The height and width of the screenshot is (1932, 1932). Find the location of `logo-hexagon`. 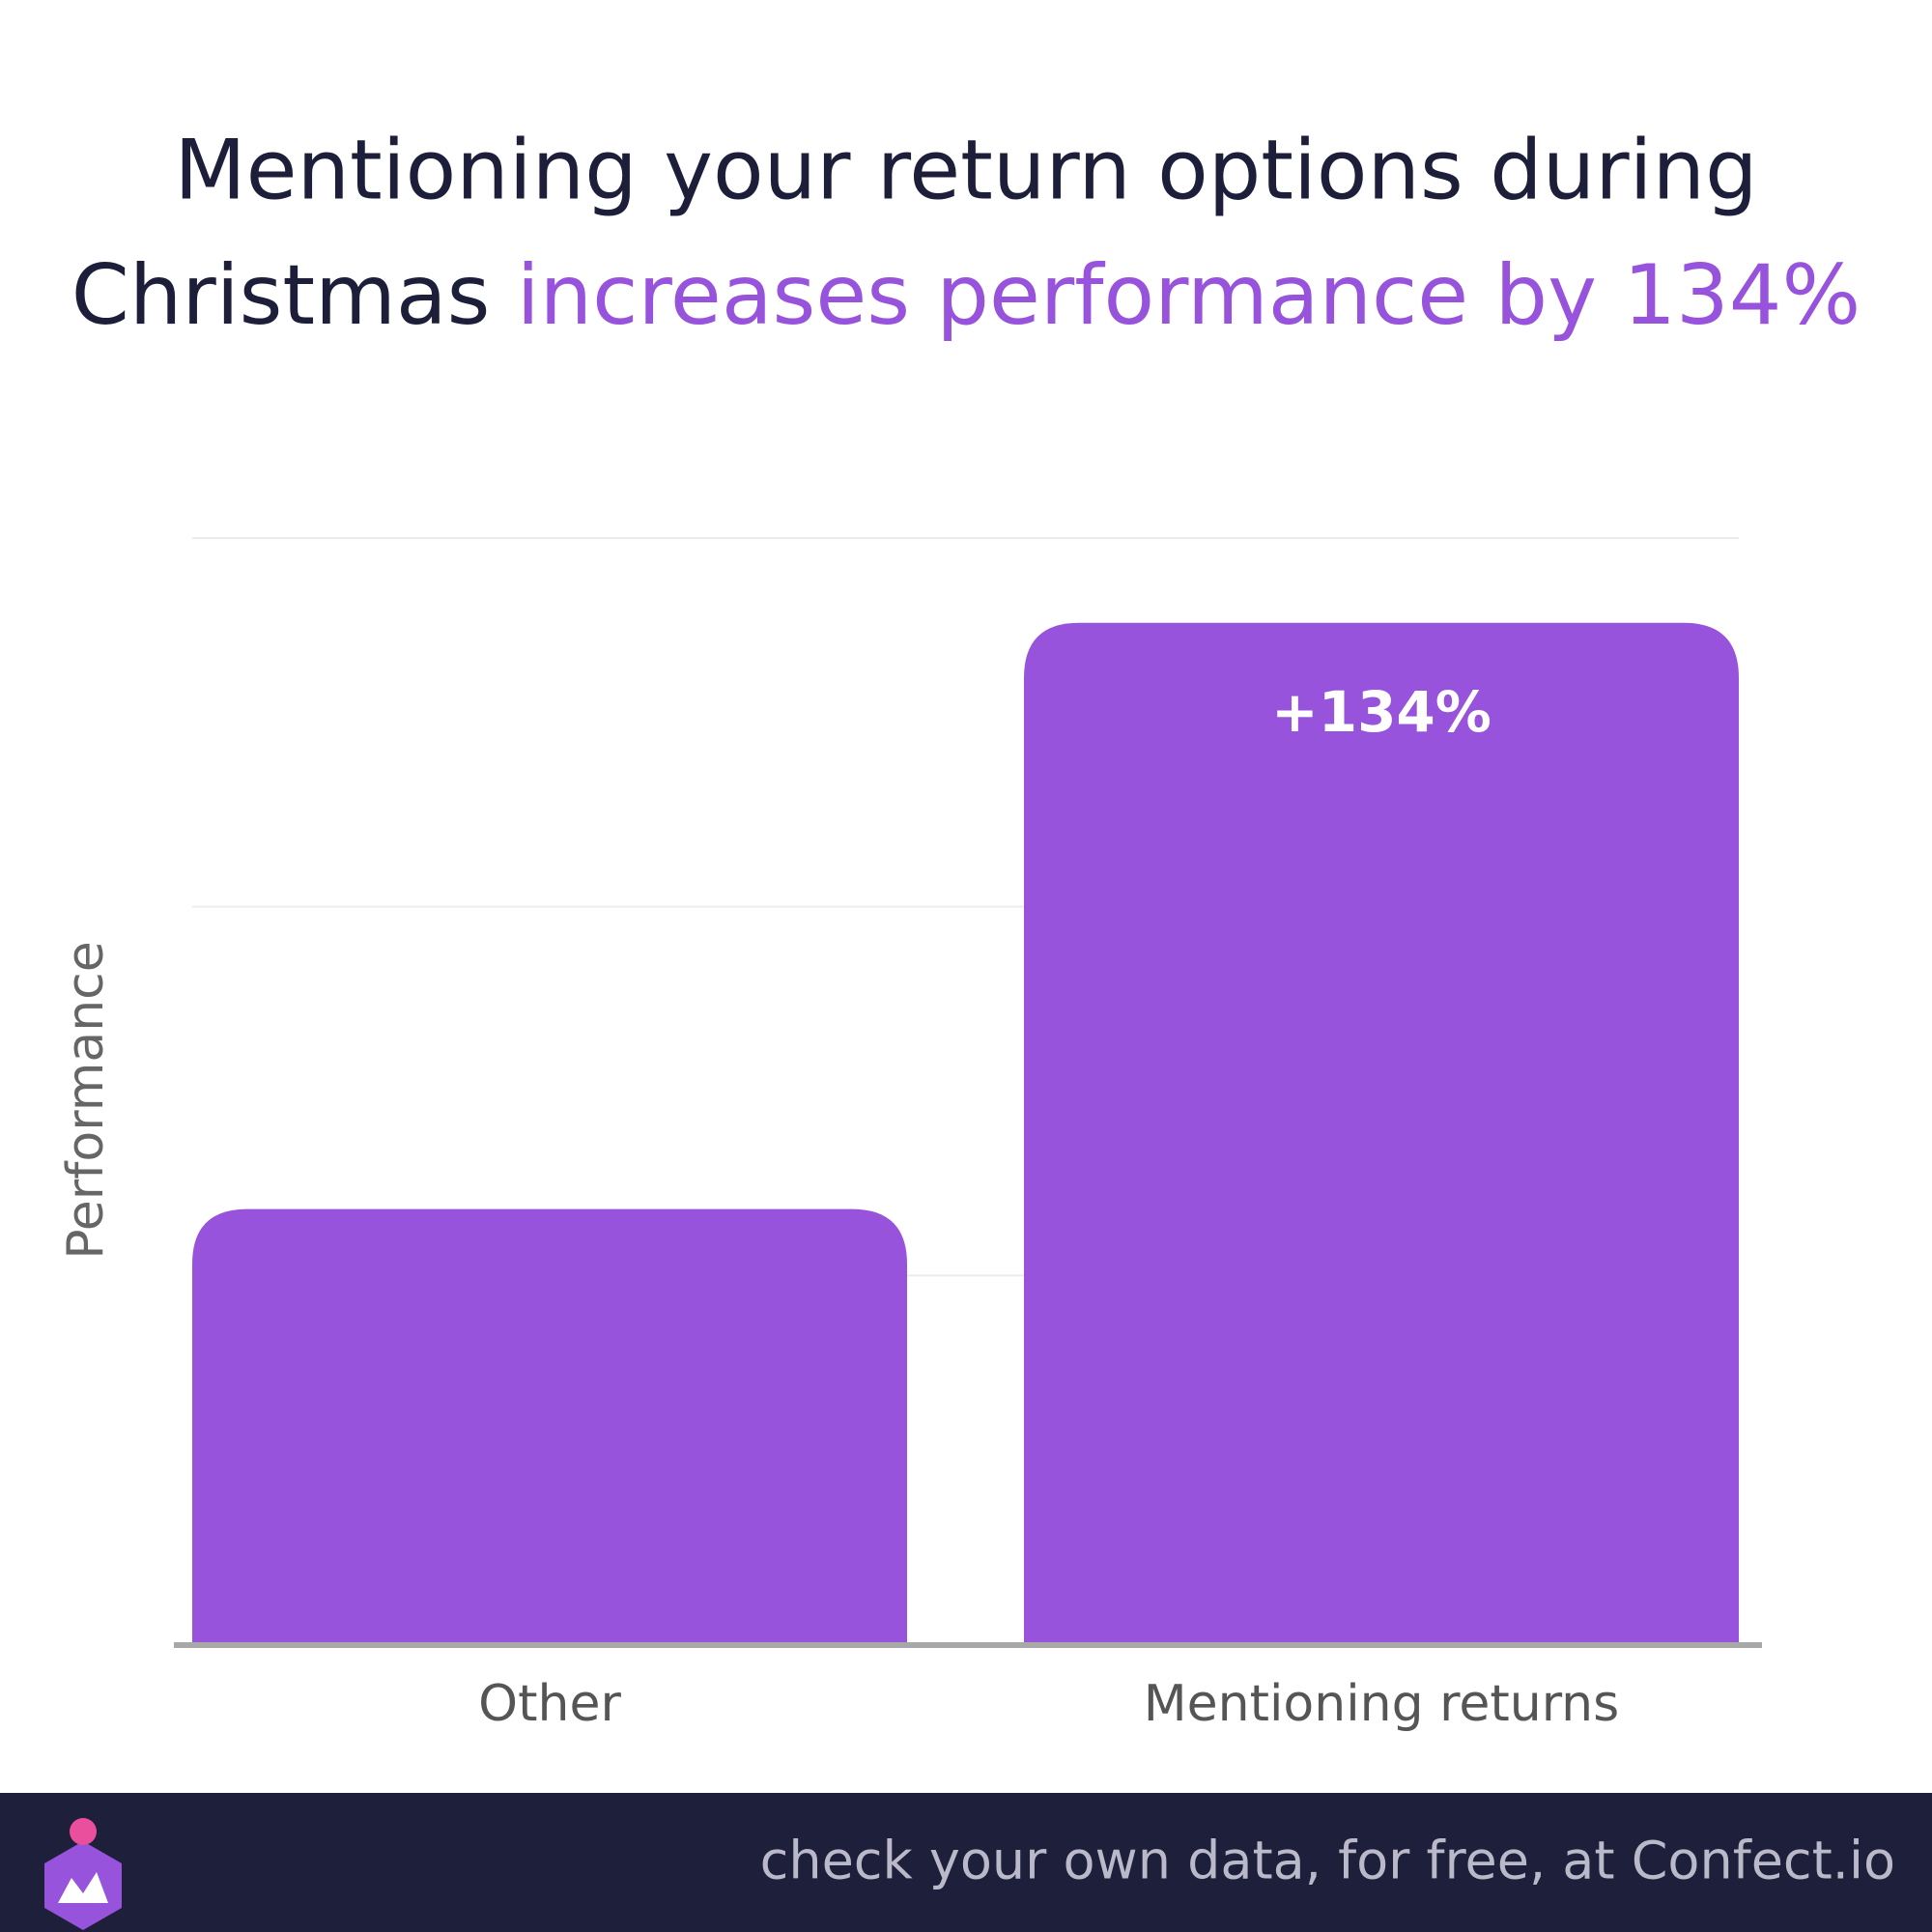

logo-hexagon is located at coordinates (83, 1885).